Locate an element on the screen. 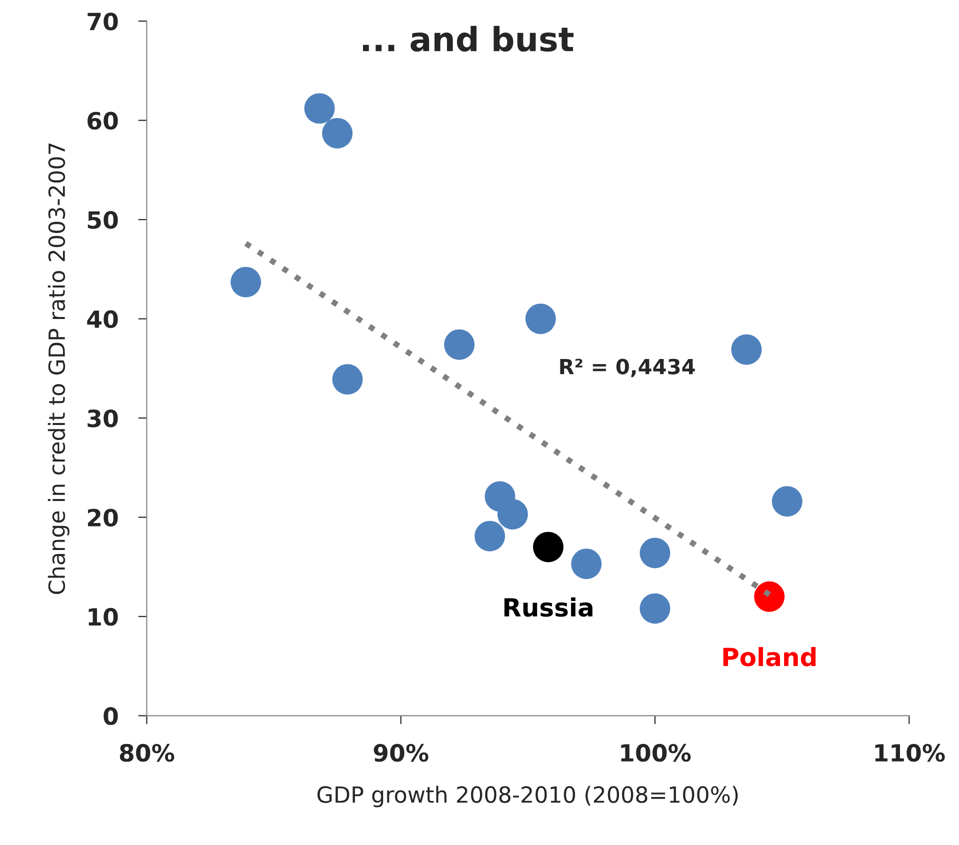 This screenshot has width=959, height=845. y-tick-label: 40 is located at coordinates (102, 319).